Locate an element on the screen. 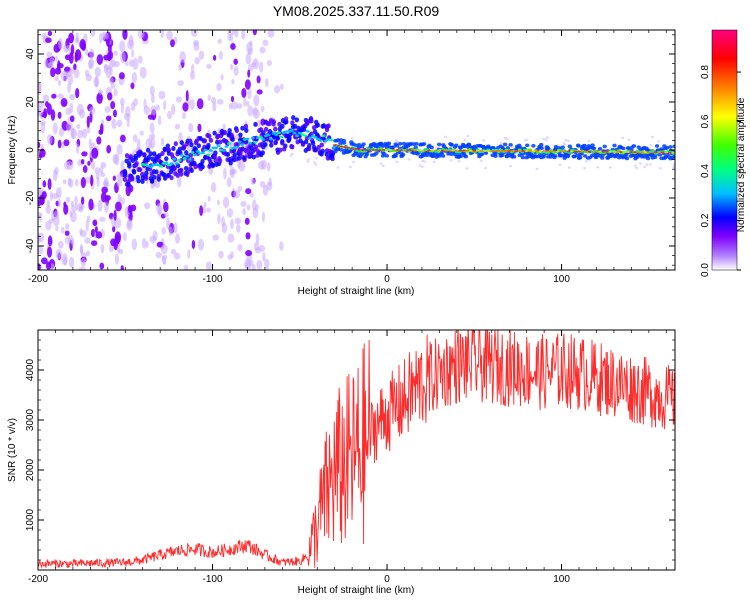 Image resolution: width=750 pixels, height=600 pixels. snr-xtick-label-2: 0 is located at coordinates (387, 579).